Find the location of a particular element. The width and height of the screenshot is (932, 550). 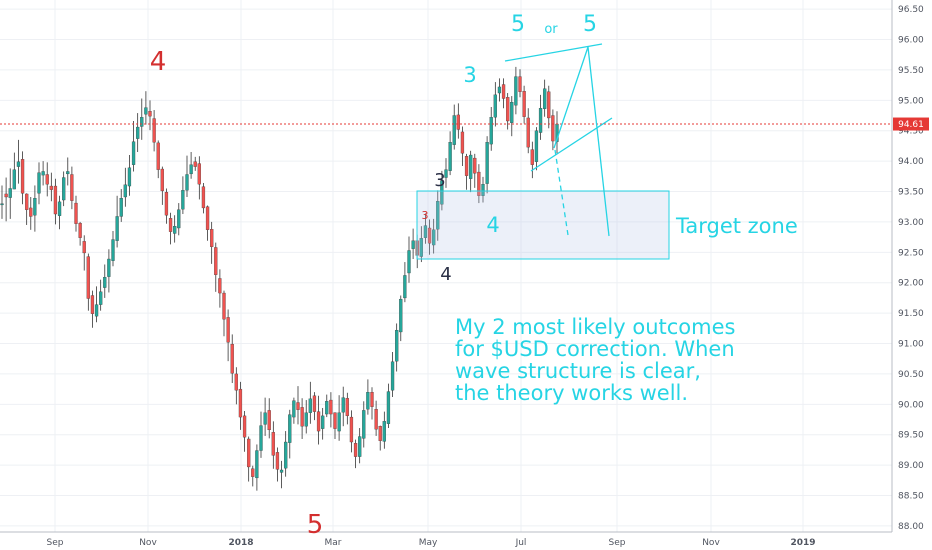

y-tick-label: 94.00 is located at coordinates (911, 162).